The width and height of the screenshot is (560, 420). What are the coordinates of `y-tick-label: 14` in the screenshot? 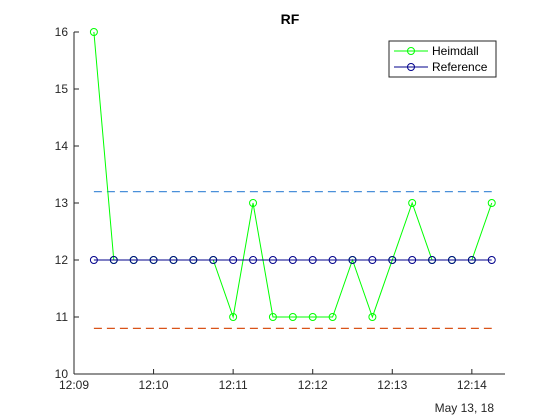 It's located at (62, 146).